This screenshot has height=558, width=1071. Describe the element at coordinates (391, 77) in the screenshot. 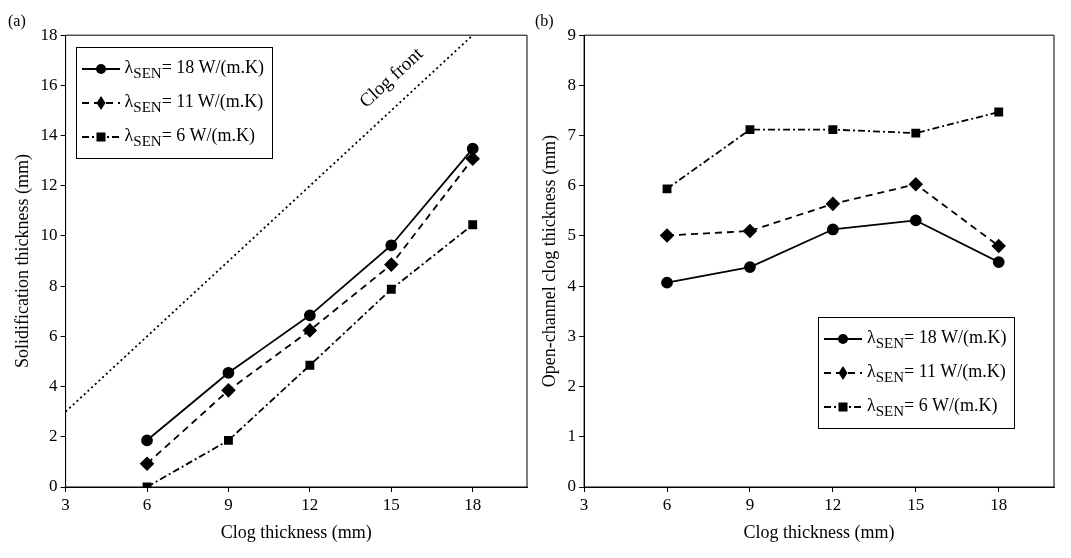

I see `text: Clog front` at that location.